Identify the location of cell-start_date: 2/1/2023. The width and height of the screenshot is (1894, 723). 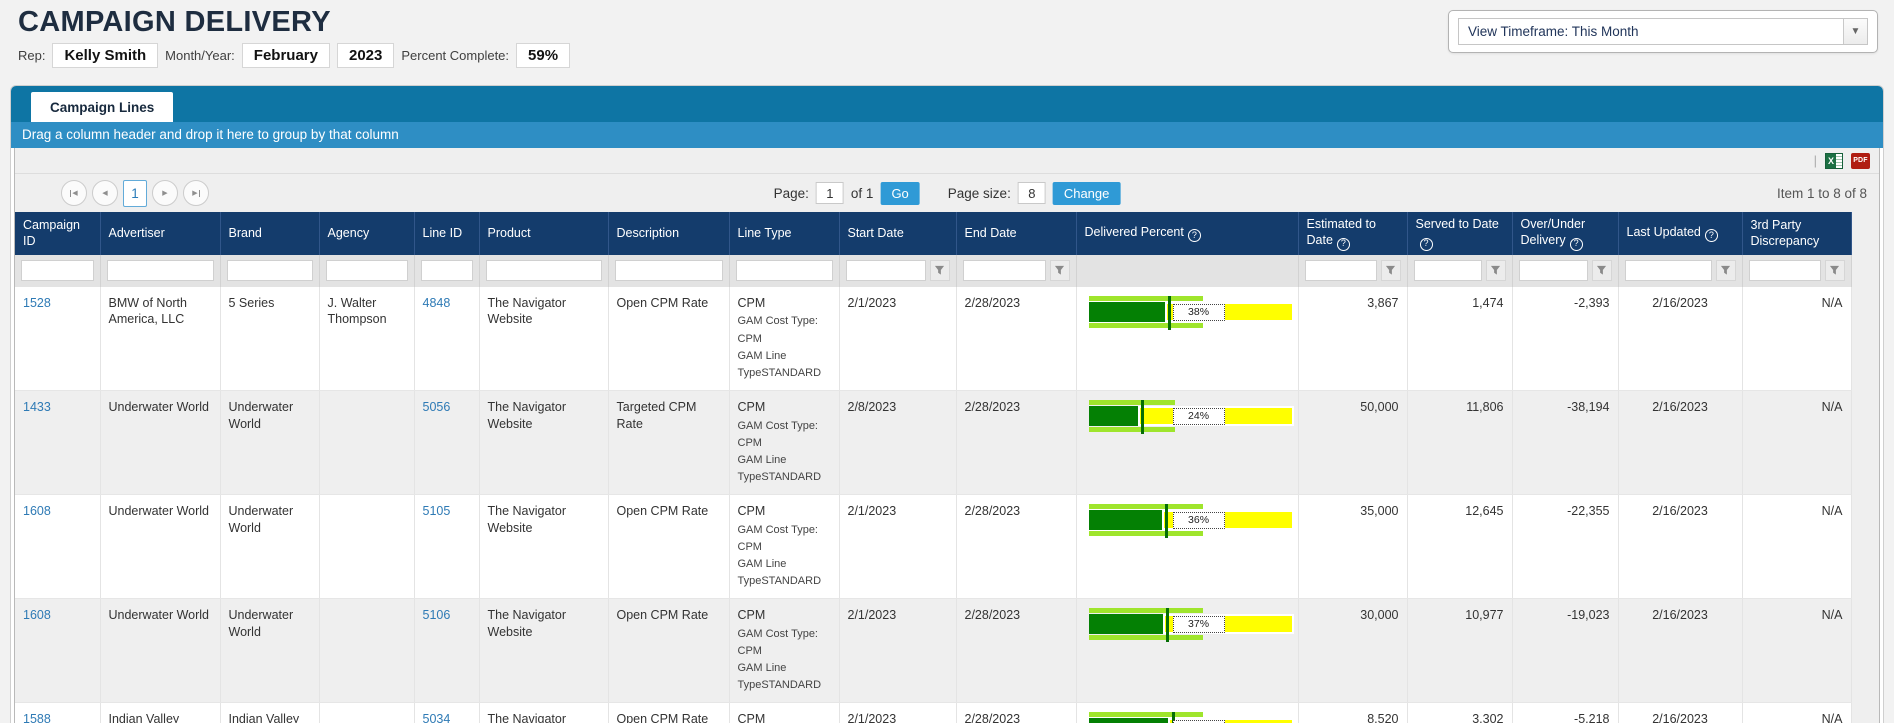
(898, 712).